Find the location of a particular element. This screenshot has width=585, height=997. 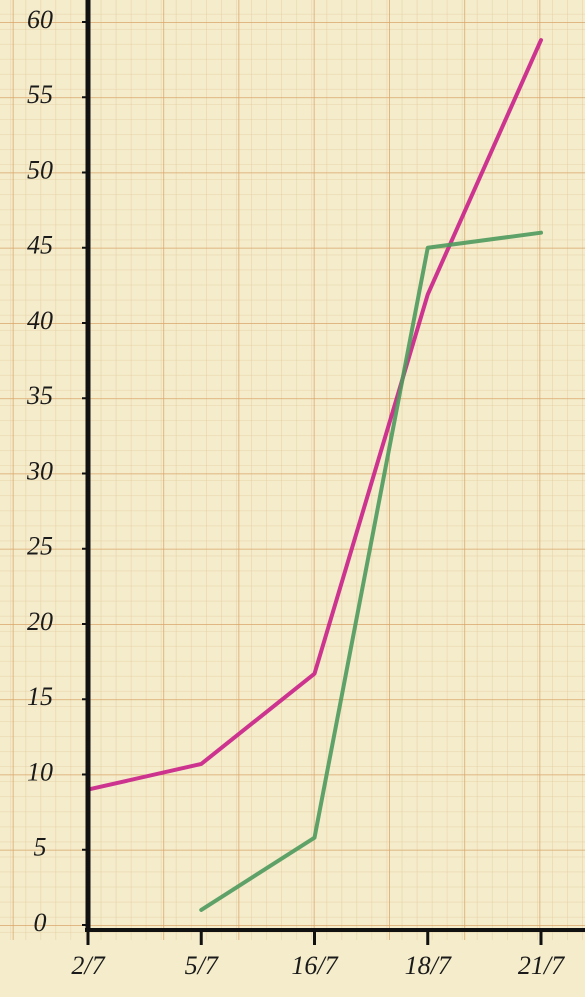

y-tick-label: 60 is located at coordinates (40, 19).